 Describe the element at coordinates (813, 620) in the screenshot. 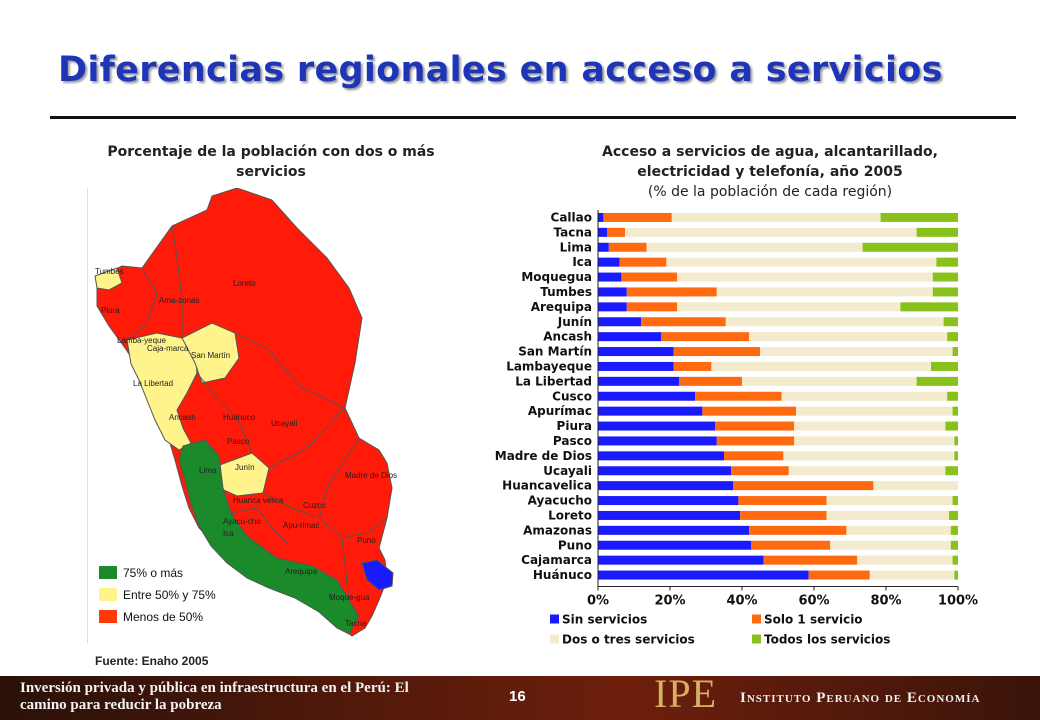

I see `legend-label: Solo 1 servicio` at that location.